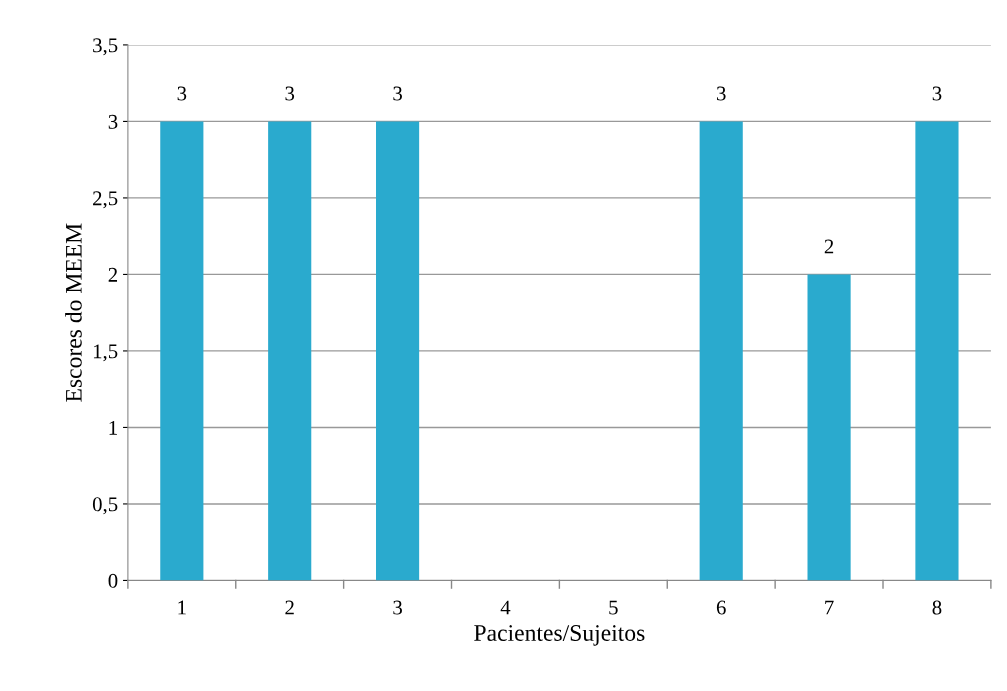  Describe the element at coordinates (105, 200) in the screenshot. I see `y-tick-label: 2,5` at that location.